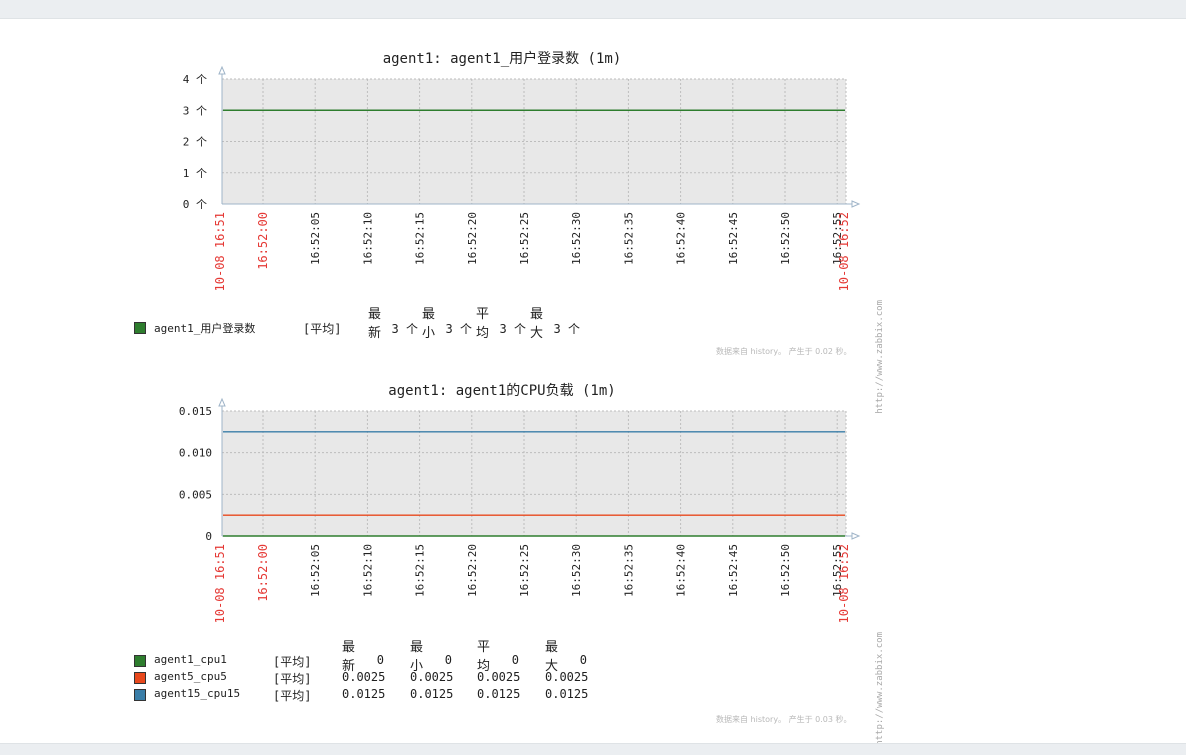  Describe the element at coordinates (195, 204) in the screenshot. I see `y-tick-label: 0 个` at that location.